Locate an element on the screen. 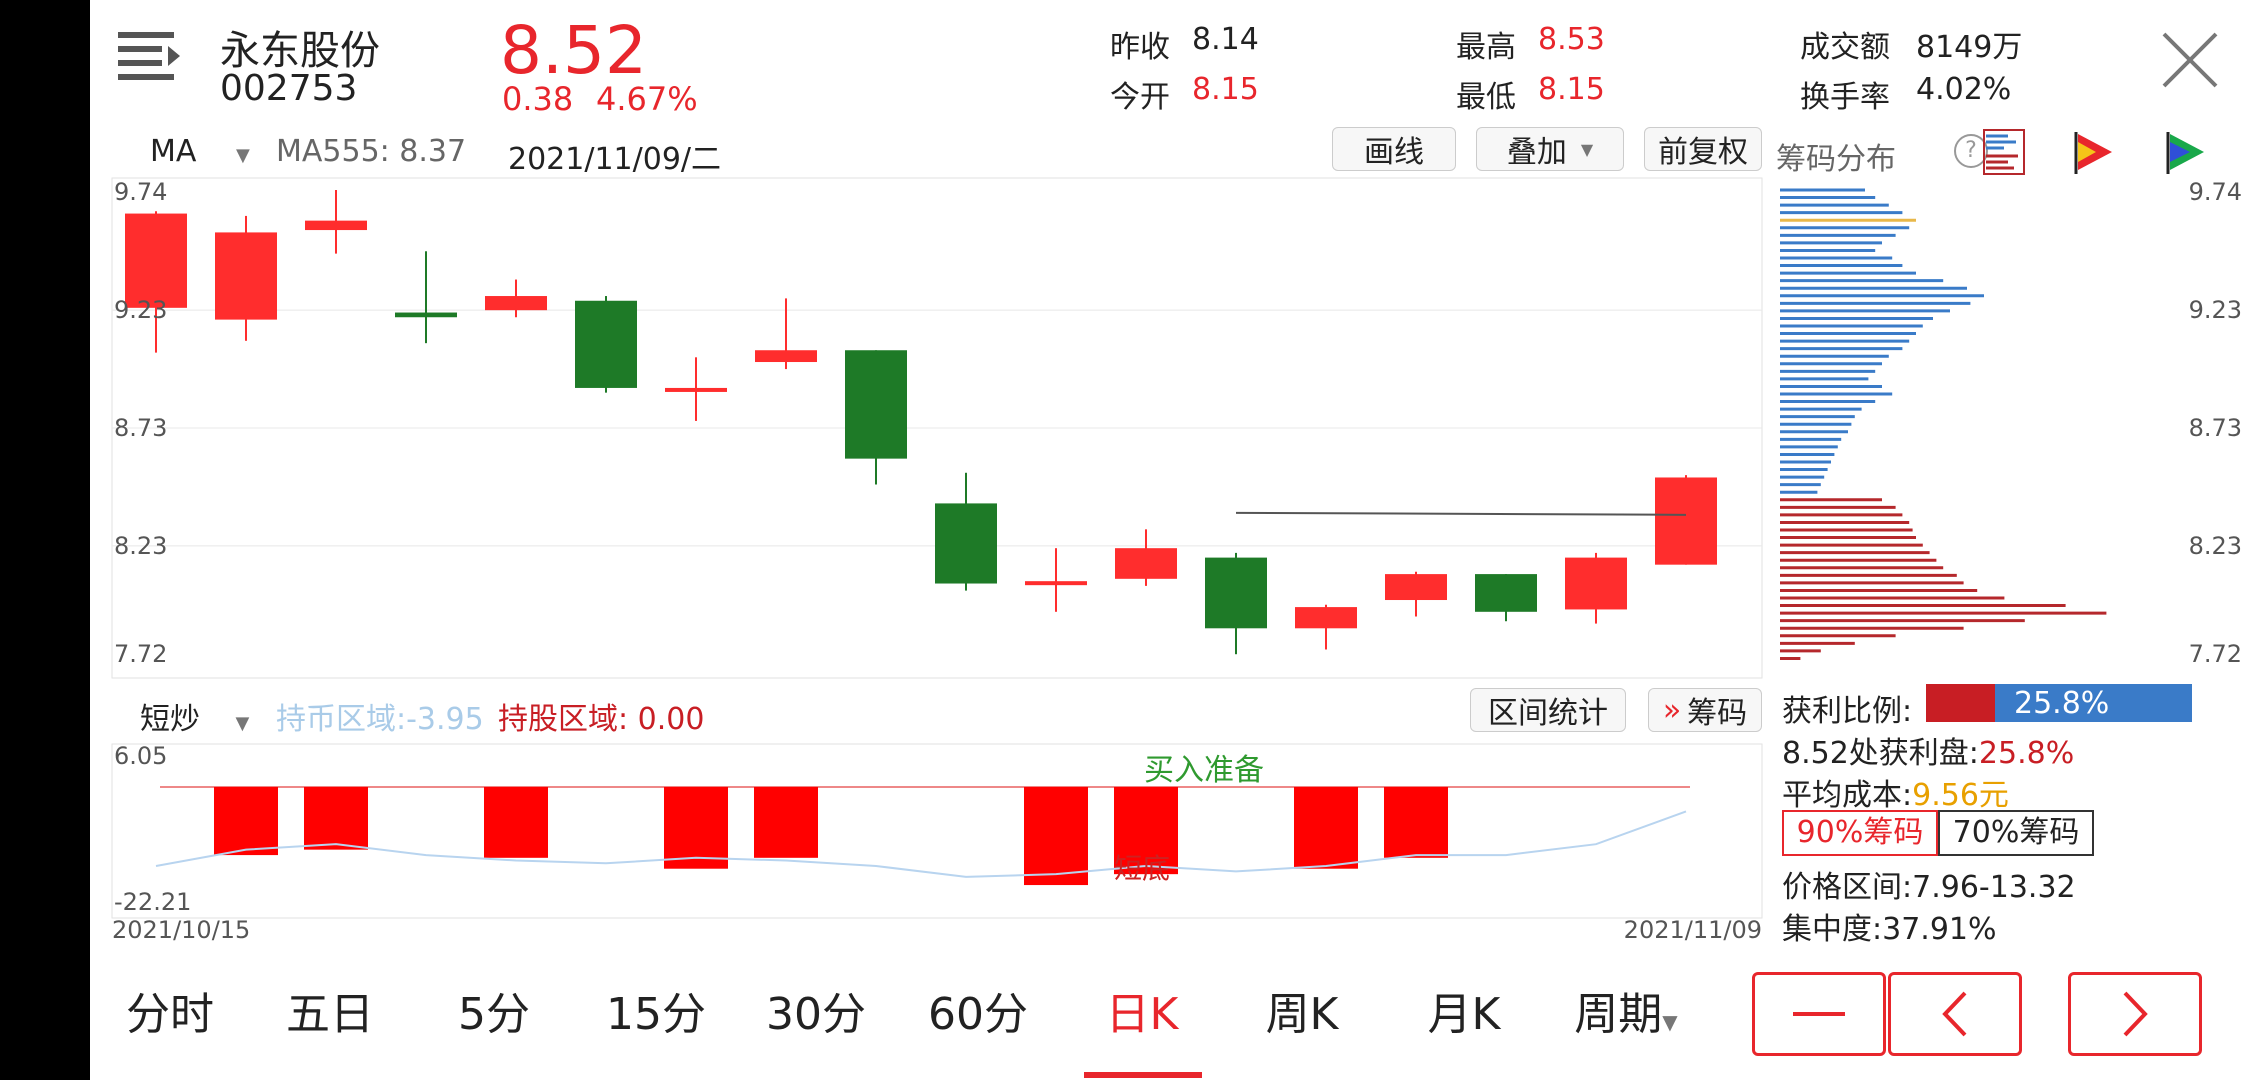 Image resolution: width=2248 pixels, height=1080 pixels. indicator-label: MA is located at coordinates (173, 151).